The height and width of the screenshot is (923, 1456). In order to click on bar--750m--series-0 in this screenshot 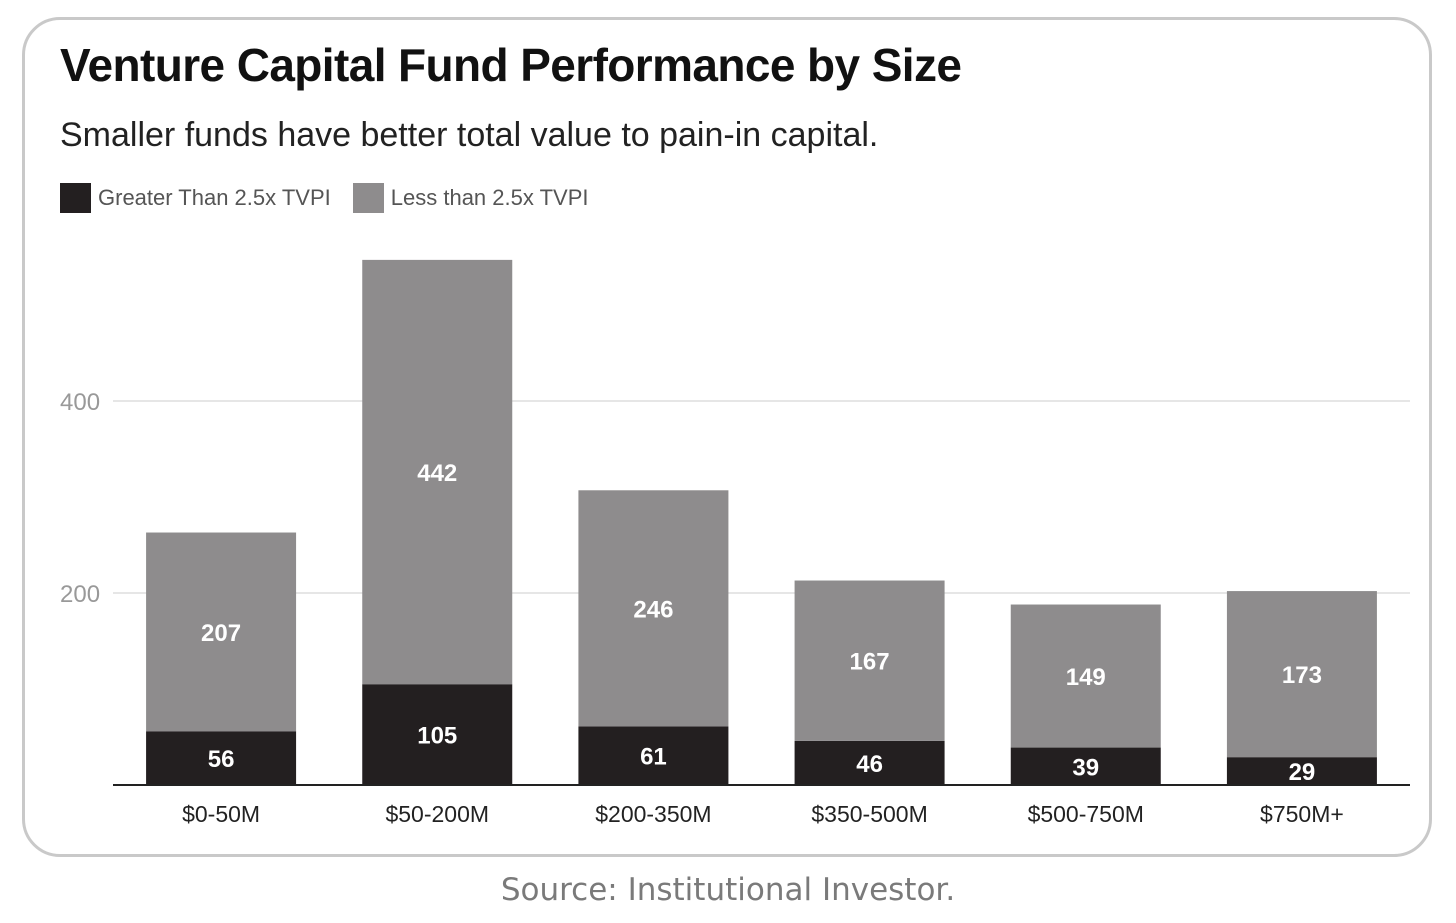, I will do `click(1301, 771)`.